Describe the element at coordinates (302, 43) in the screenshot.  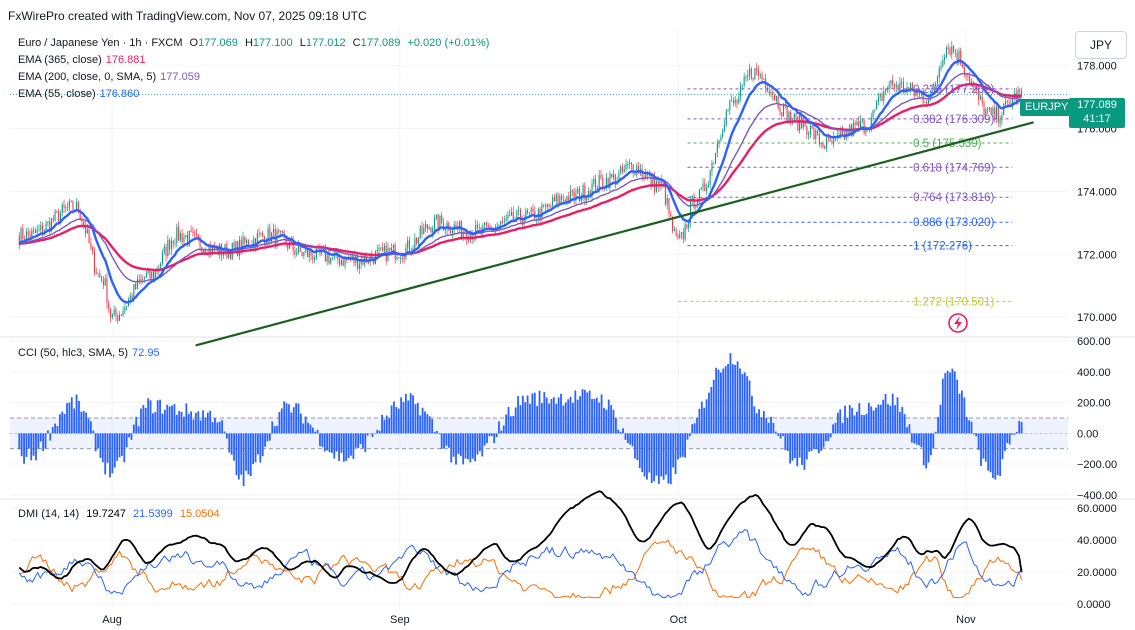
I see `low-label: L` at that location.